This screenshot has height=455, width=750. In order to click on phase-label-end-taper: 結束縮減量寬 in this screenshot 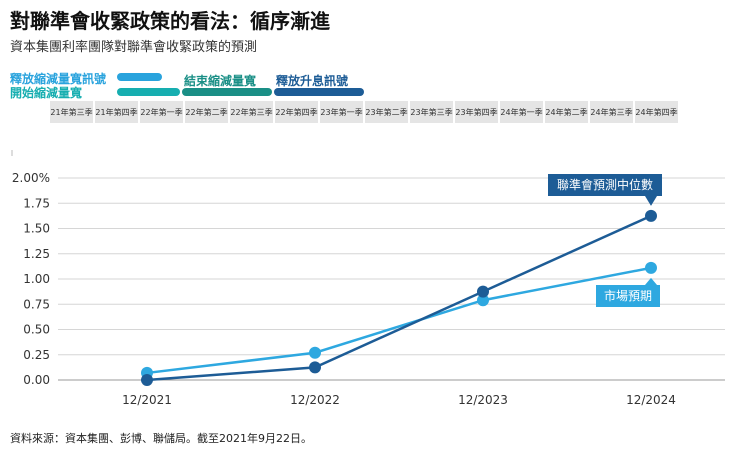, I will do `click(220, 81)`.